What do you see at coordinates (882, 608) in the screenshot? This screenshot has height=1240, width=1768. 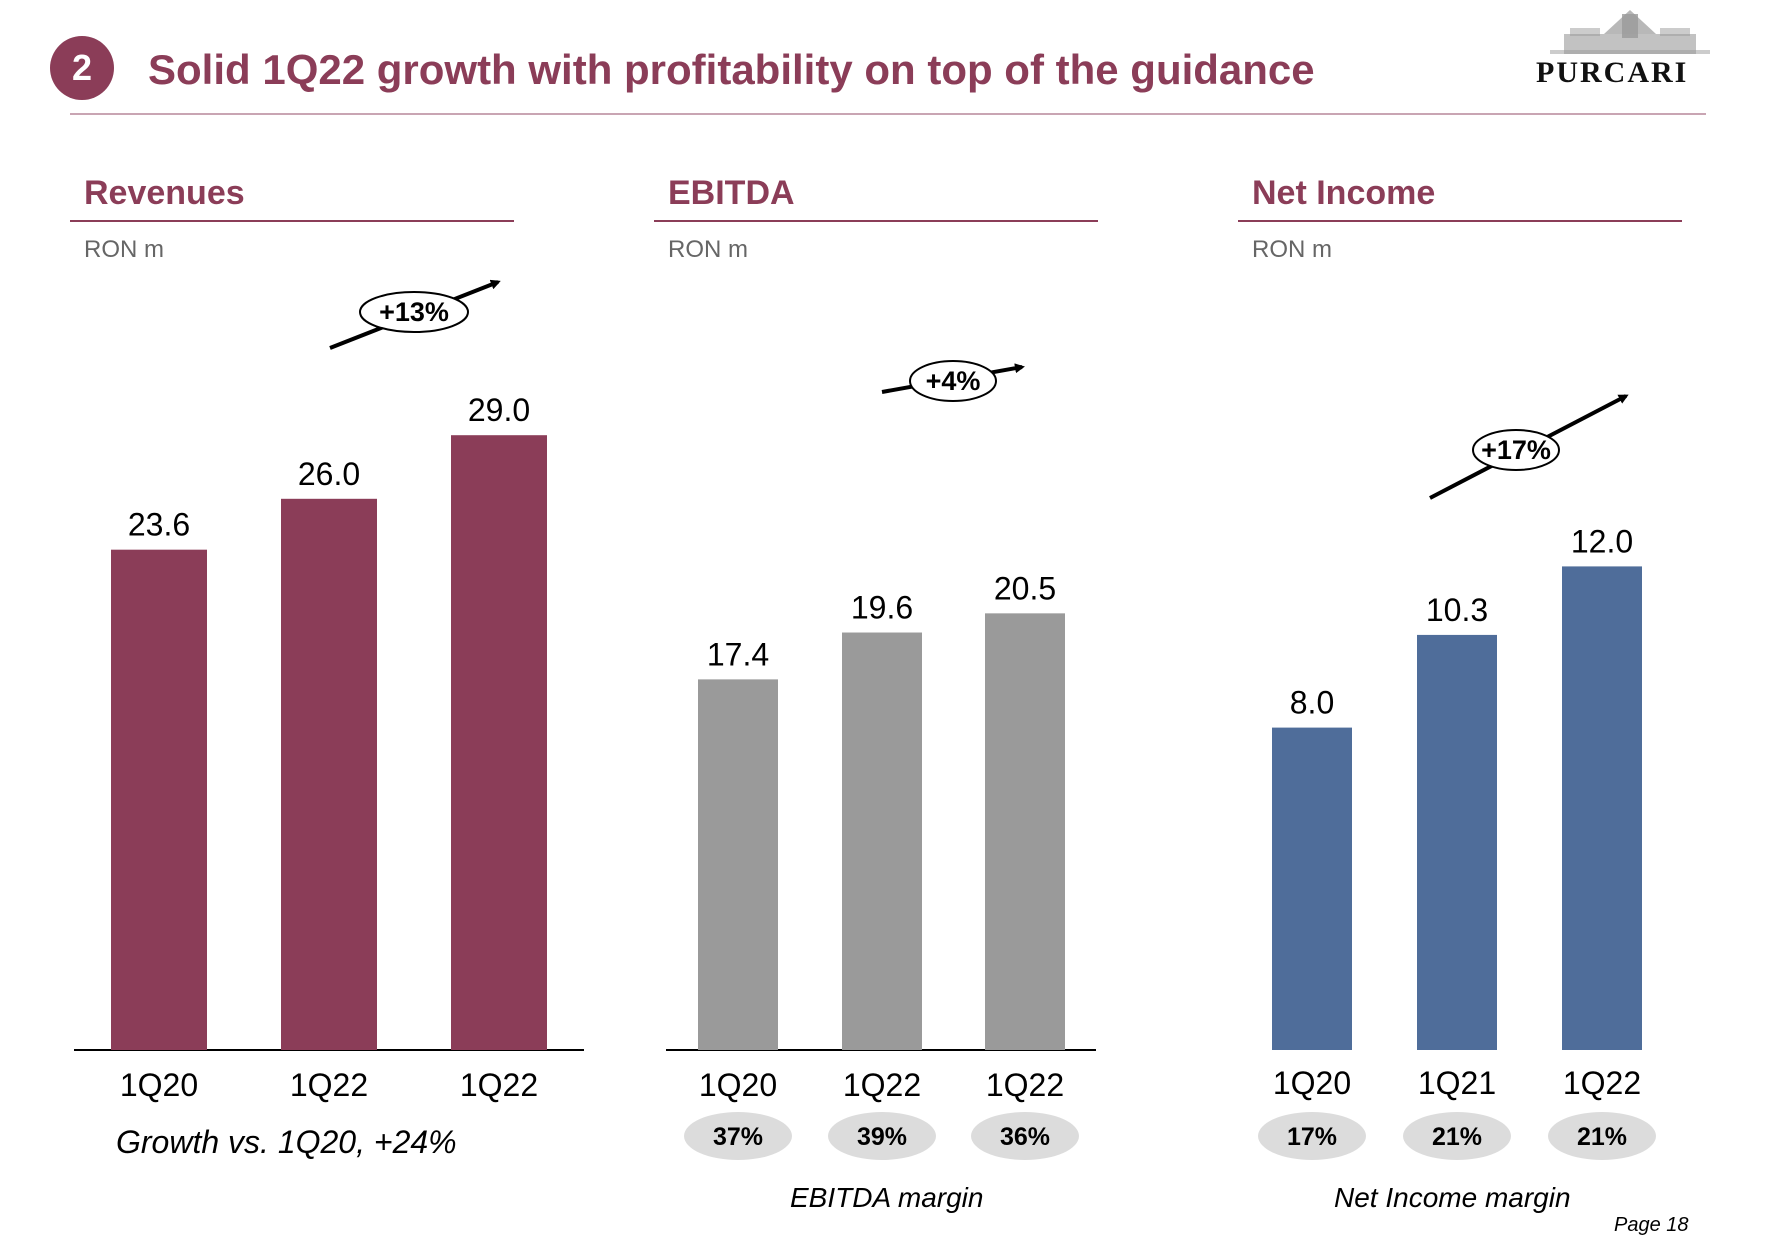 I see `ebitda-value-label: 19.6` at bounding box center [882, 608].